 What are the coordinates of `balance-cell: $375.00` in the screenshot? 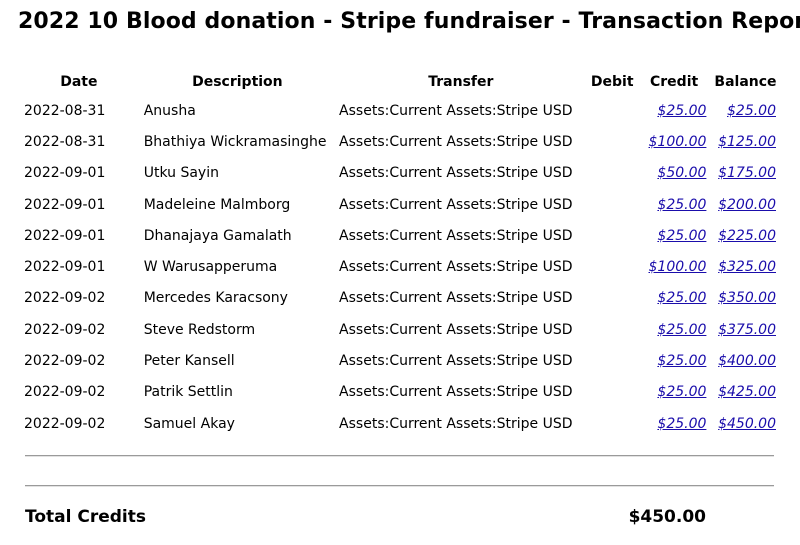 It's located at (745, 329).